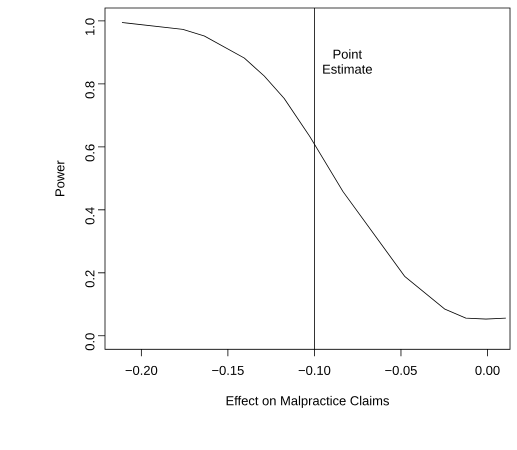 The image size is (517, 450). What do you see at coordinates (307, 402) in the screenshot?
I see `x-axis-title: Effect on Malpractice Claims` at bounding box center [307, 402].